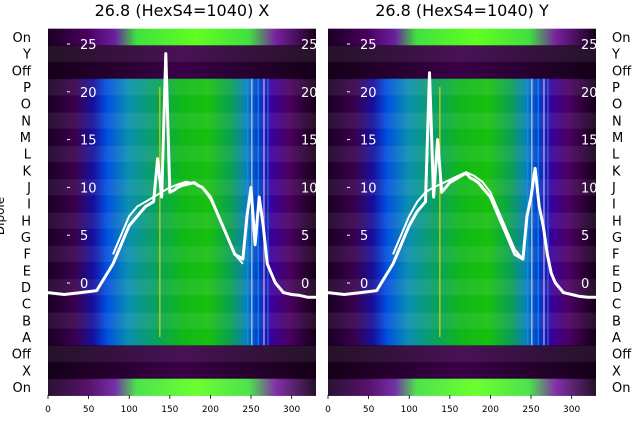 The image size is (640, 440). Describe the element at coordinates (250, 410) in the screenshot. I see `x-tick-label: 250` at that location.